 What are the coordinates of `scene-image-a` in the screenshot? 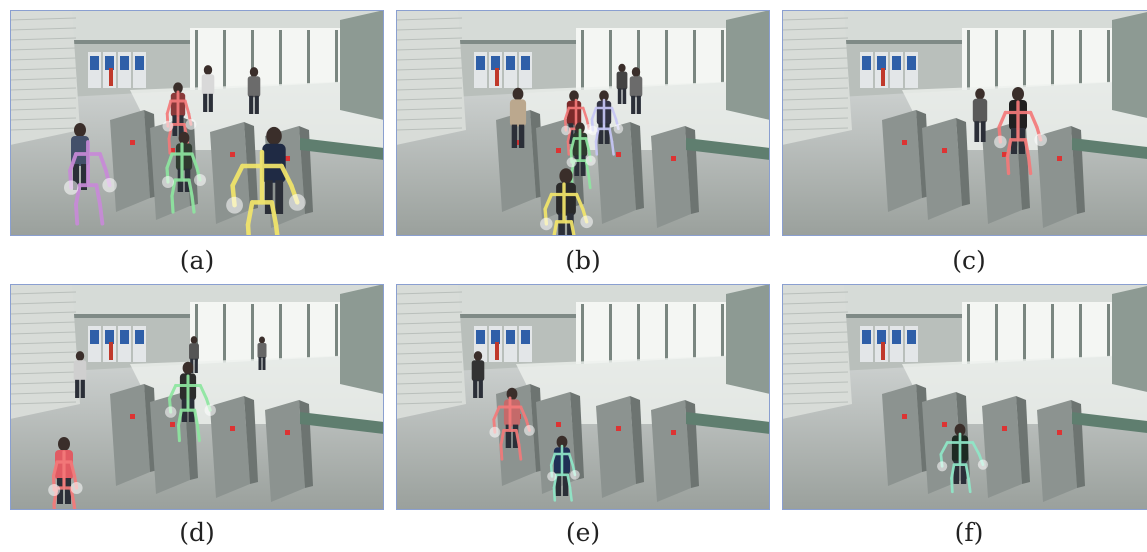 It's located at (197, 123).